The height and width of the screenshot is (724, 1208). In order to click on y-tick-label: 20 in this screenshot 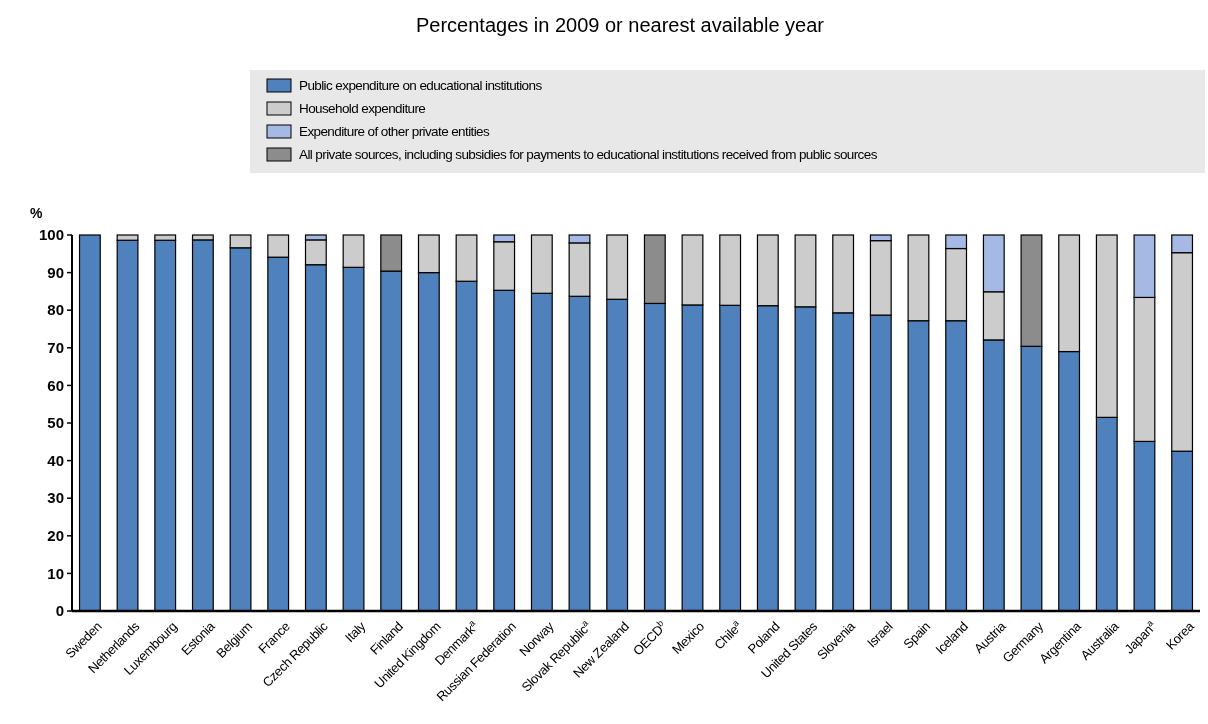, I will do `click(55, 536)`.